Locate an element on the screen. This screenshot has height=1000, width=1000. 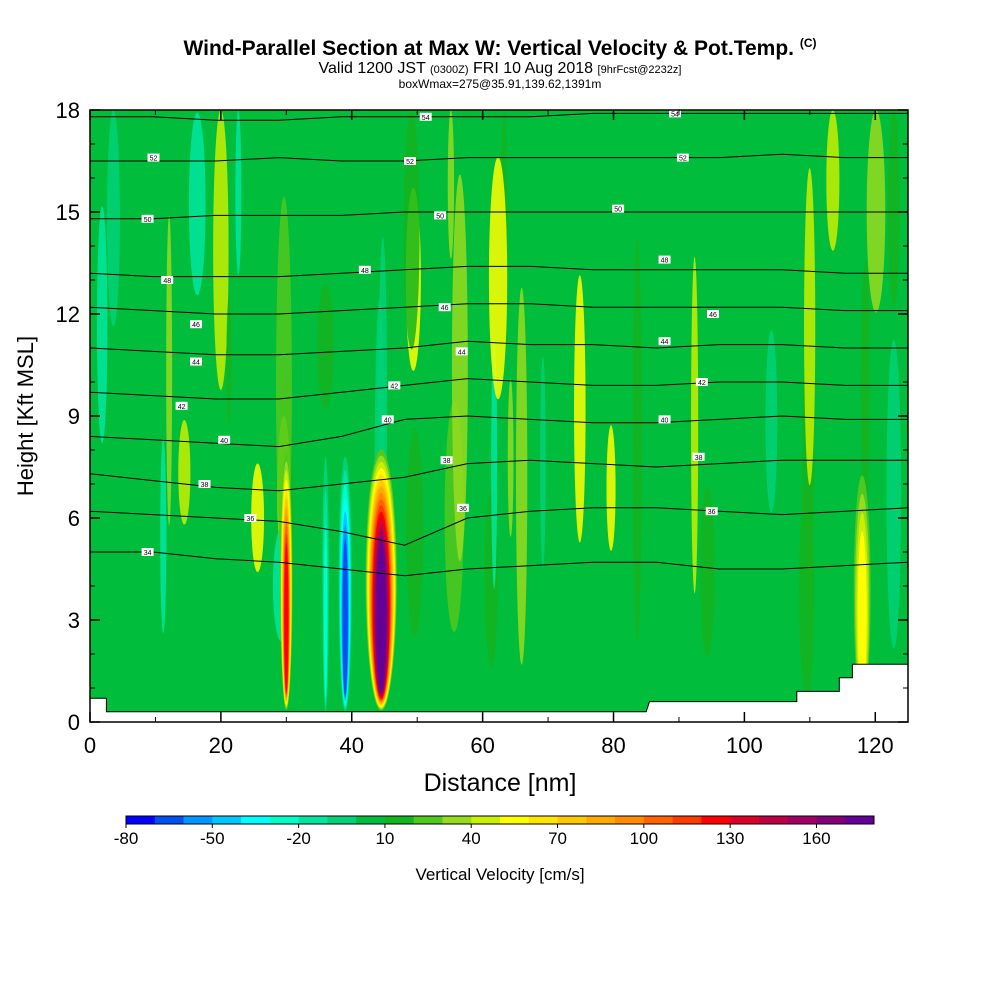
chart-subtitle-2: boxWmax=275@35.91,139.62,1391m is located at coordinates (500, 84).